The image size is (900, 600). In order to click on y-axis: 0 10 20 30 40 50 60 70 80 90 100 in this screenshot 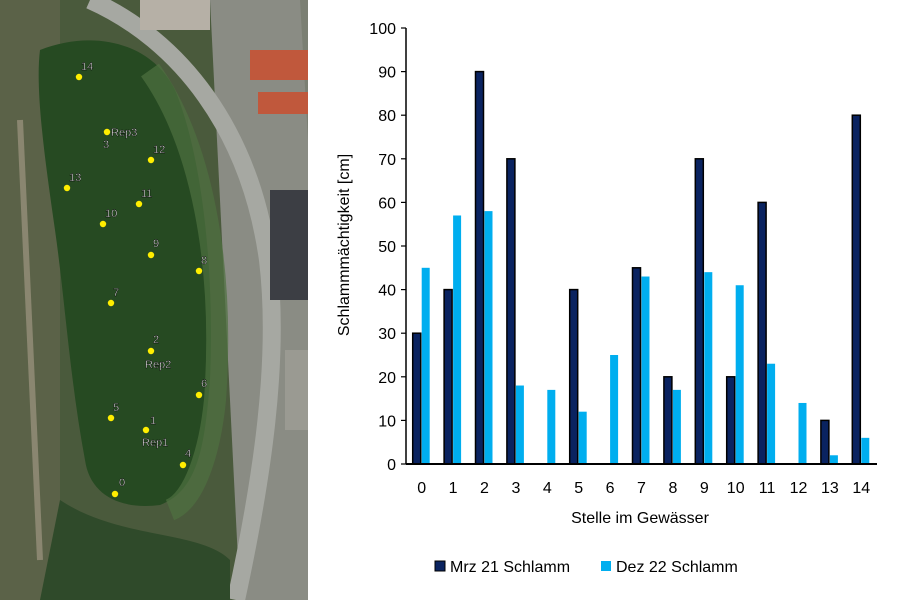, I will do `click(388, 247)`.